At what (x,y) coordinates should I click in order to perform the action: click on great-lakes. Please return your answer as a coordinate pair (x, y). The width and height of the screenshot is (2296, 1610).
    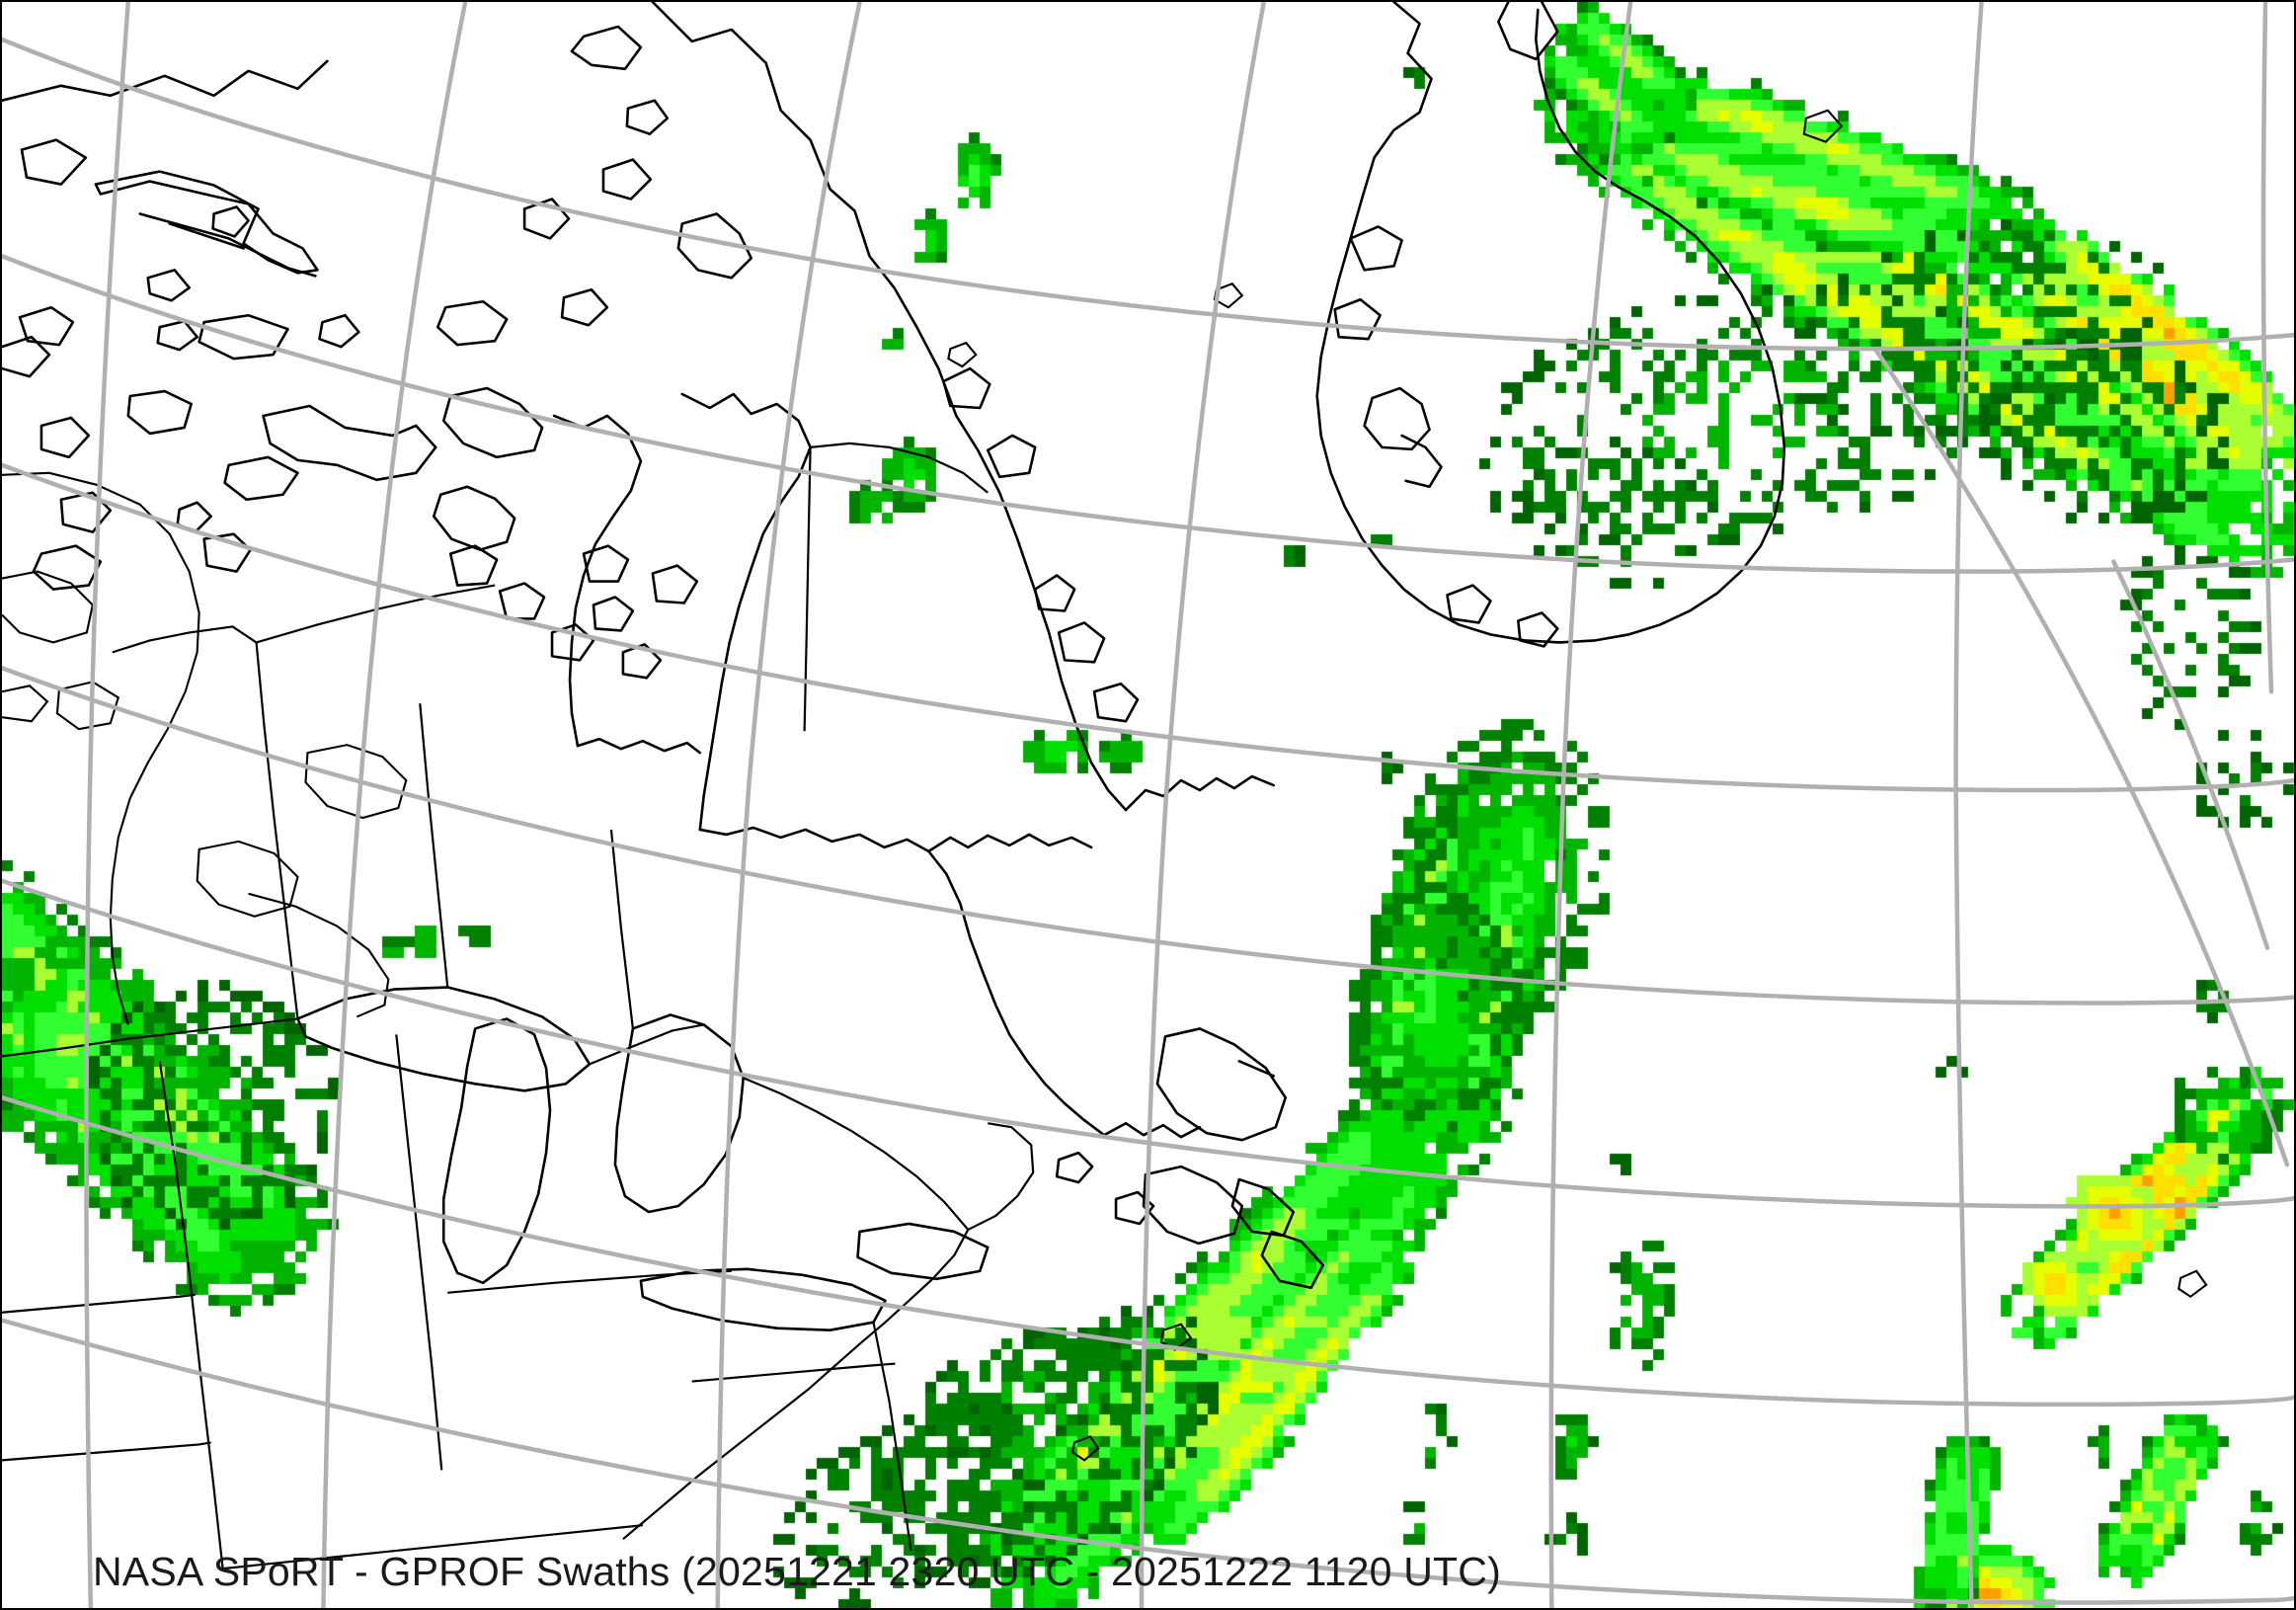
    Looking at the image, I should click on (643, 1158).